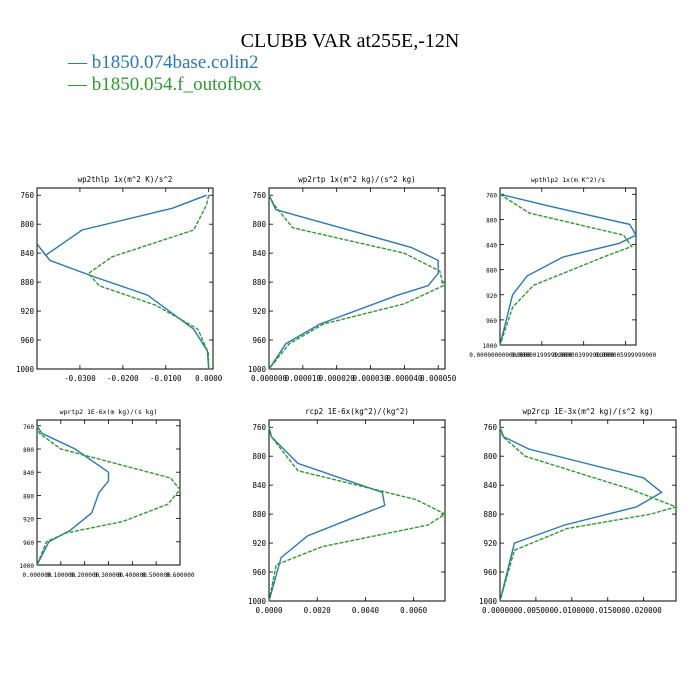 The image size is (700, 700). I want to click on legend-entry-outofbox-run: — b1850.054.f_outofbox, so click(165, 84).